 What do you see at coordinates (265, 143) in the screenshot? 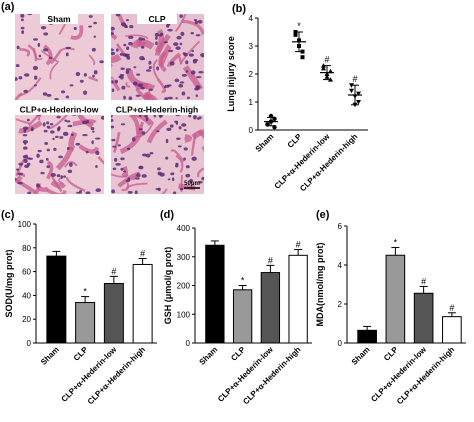
I see `x-tick-label: Sham` at bounding box center [265, 143].